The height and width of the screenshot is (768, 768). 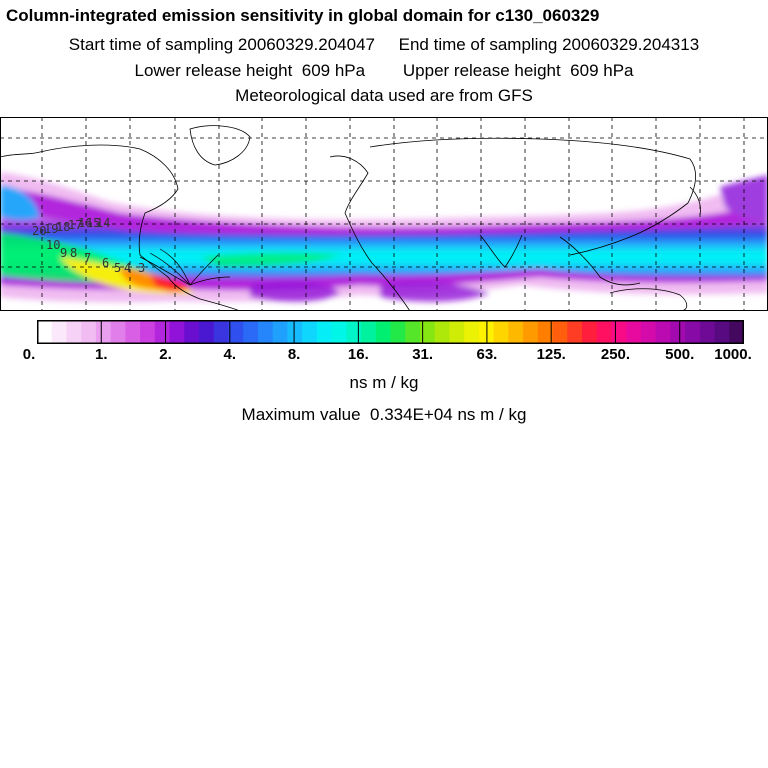 I want to click on tracer-label: 20, so click(x=39, y=231).